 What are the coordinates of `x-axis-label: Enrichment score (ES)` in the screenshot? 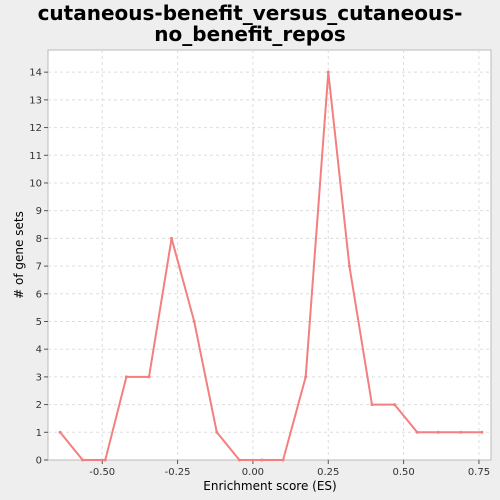 It's located at (269, 486).